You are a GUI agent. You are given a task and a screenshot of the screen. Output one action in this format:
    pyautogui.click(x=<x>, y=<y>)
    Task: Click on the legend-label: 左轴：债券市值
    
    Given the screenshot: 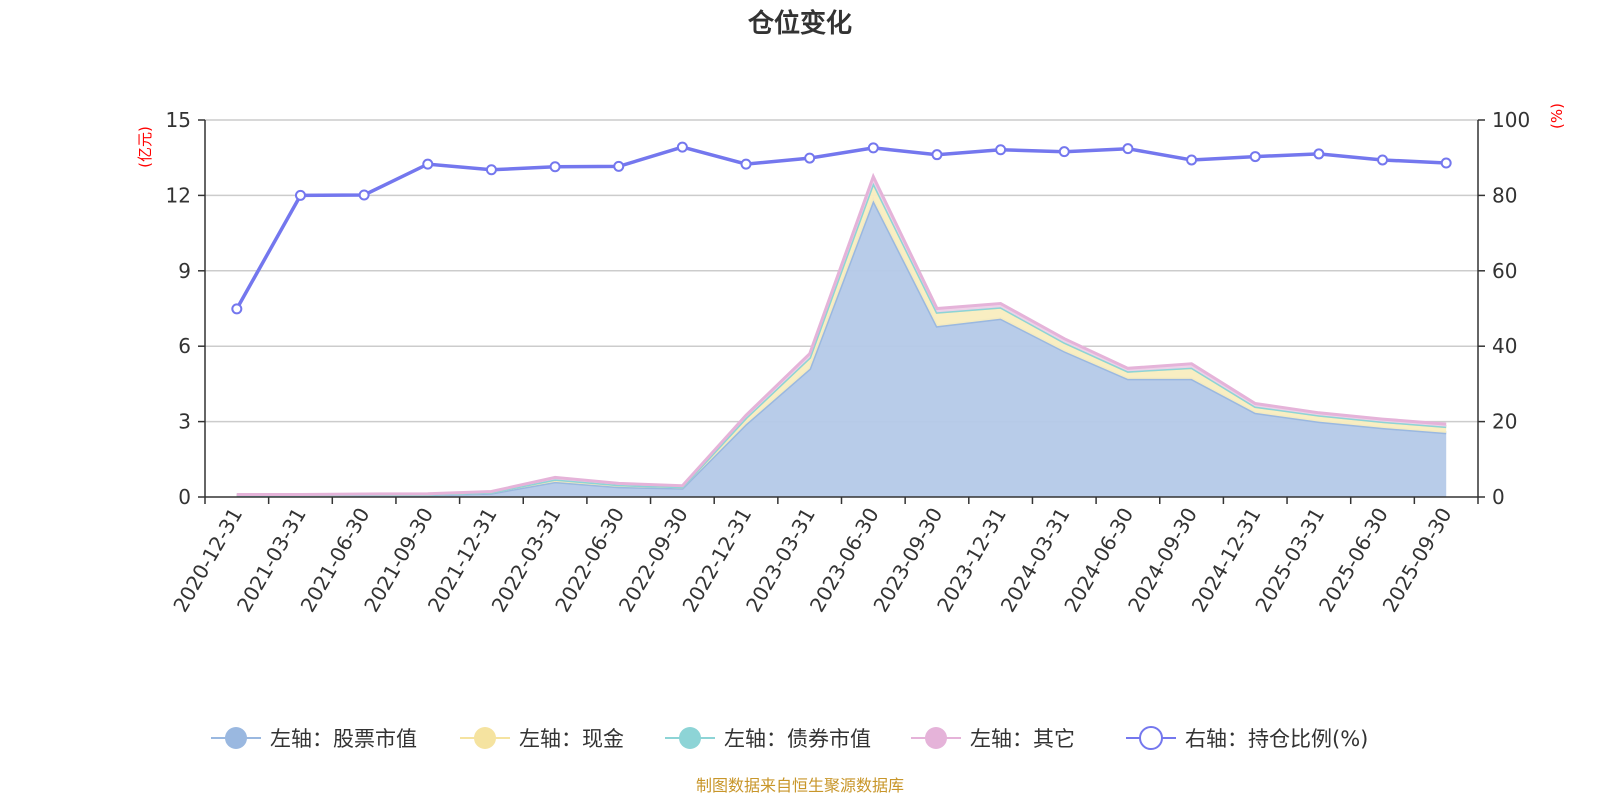 What is the action you would take?
    pyautogui.click(x=797, y=739)
    